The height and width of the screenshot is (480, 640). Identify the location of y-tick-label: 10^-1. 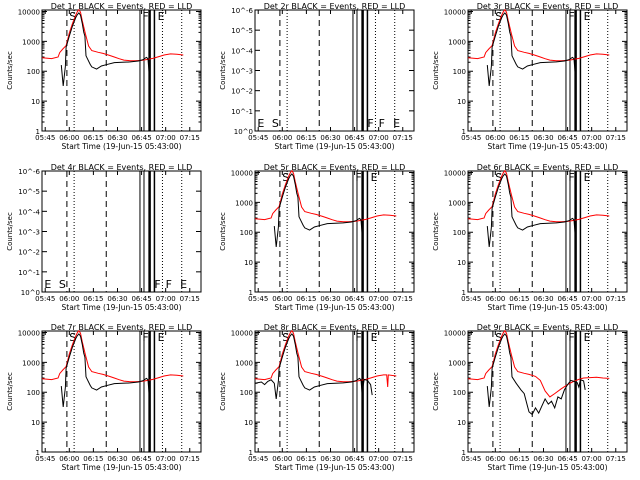
(29, 273).